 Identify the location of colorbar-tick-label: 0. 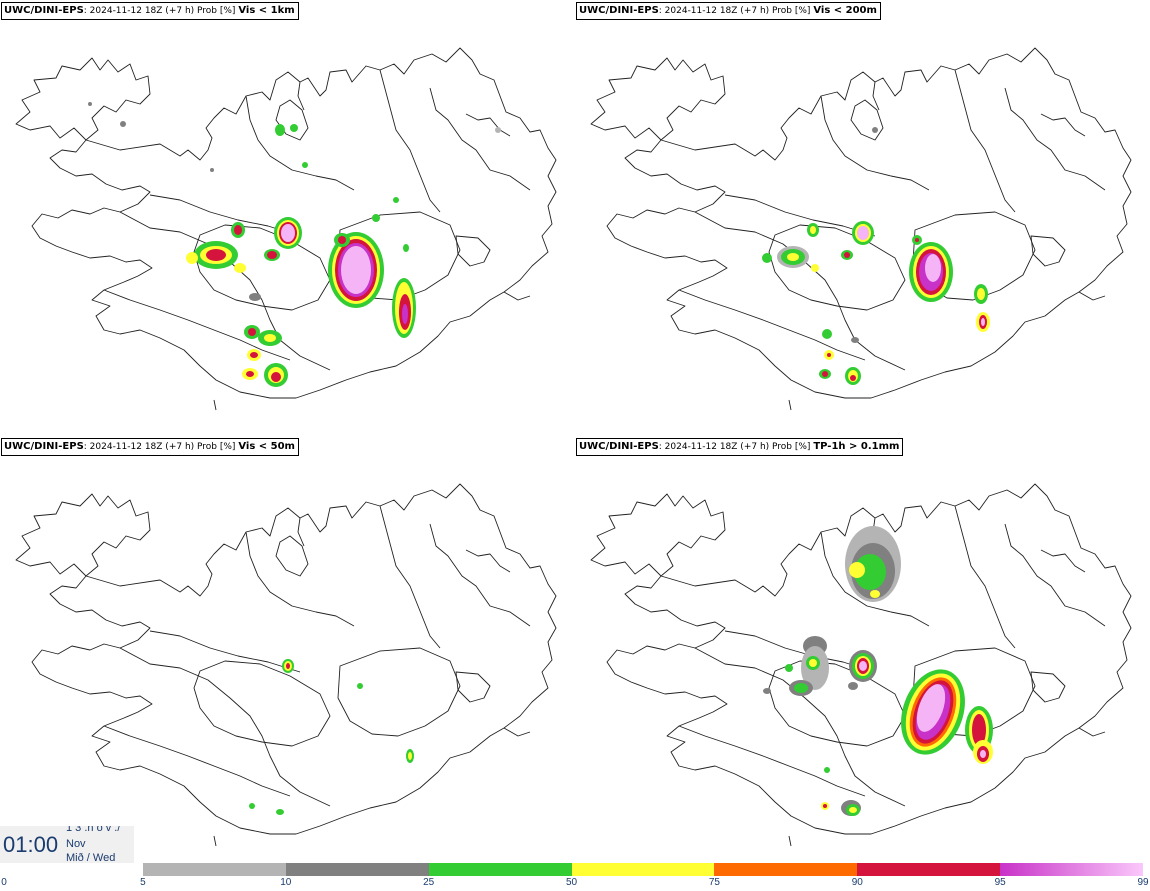
(4, 882).